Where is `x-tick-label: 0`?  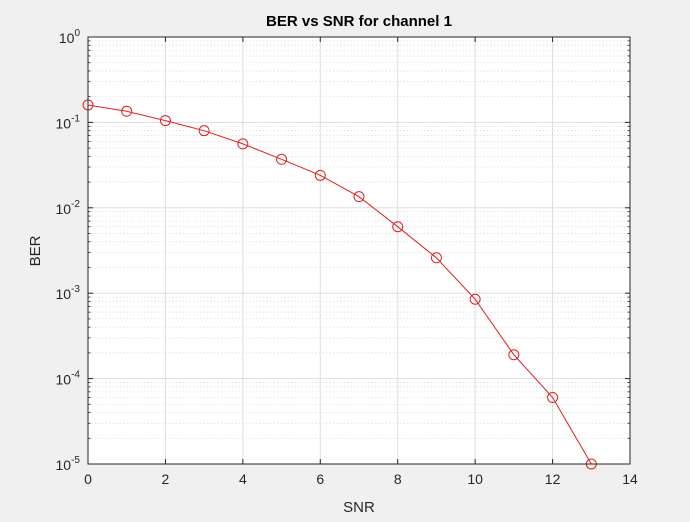
x-tick-label: 0 is located at coordinates (88, 479).